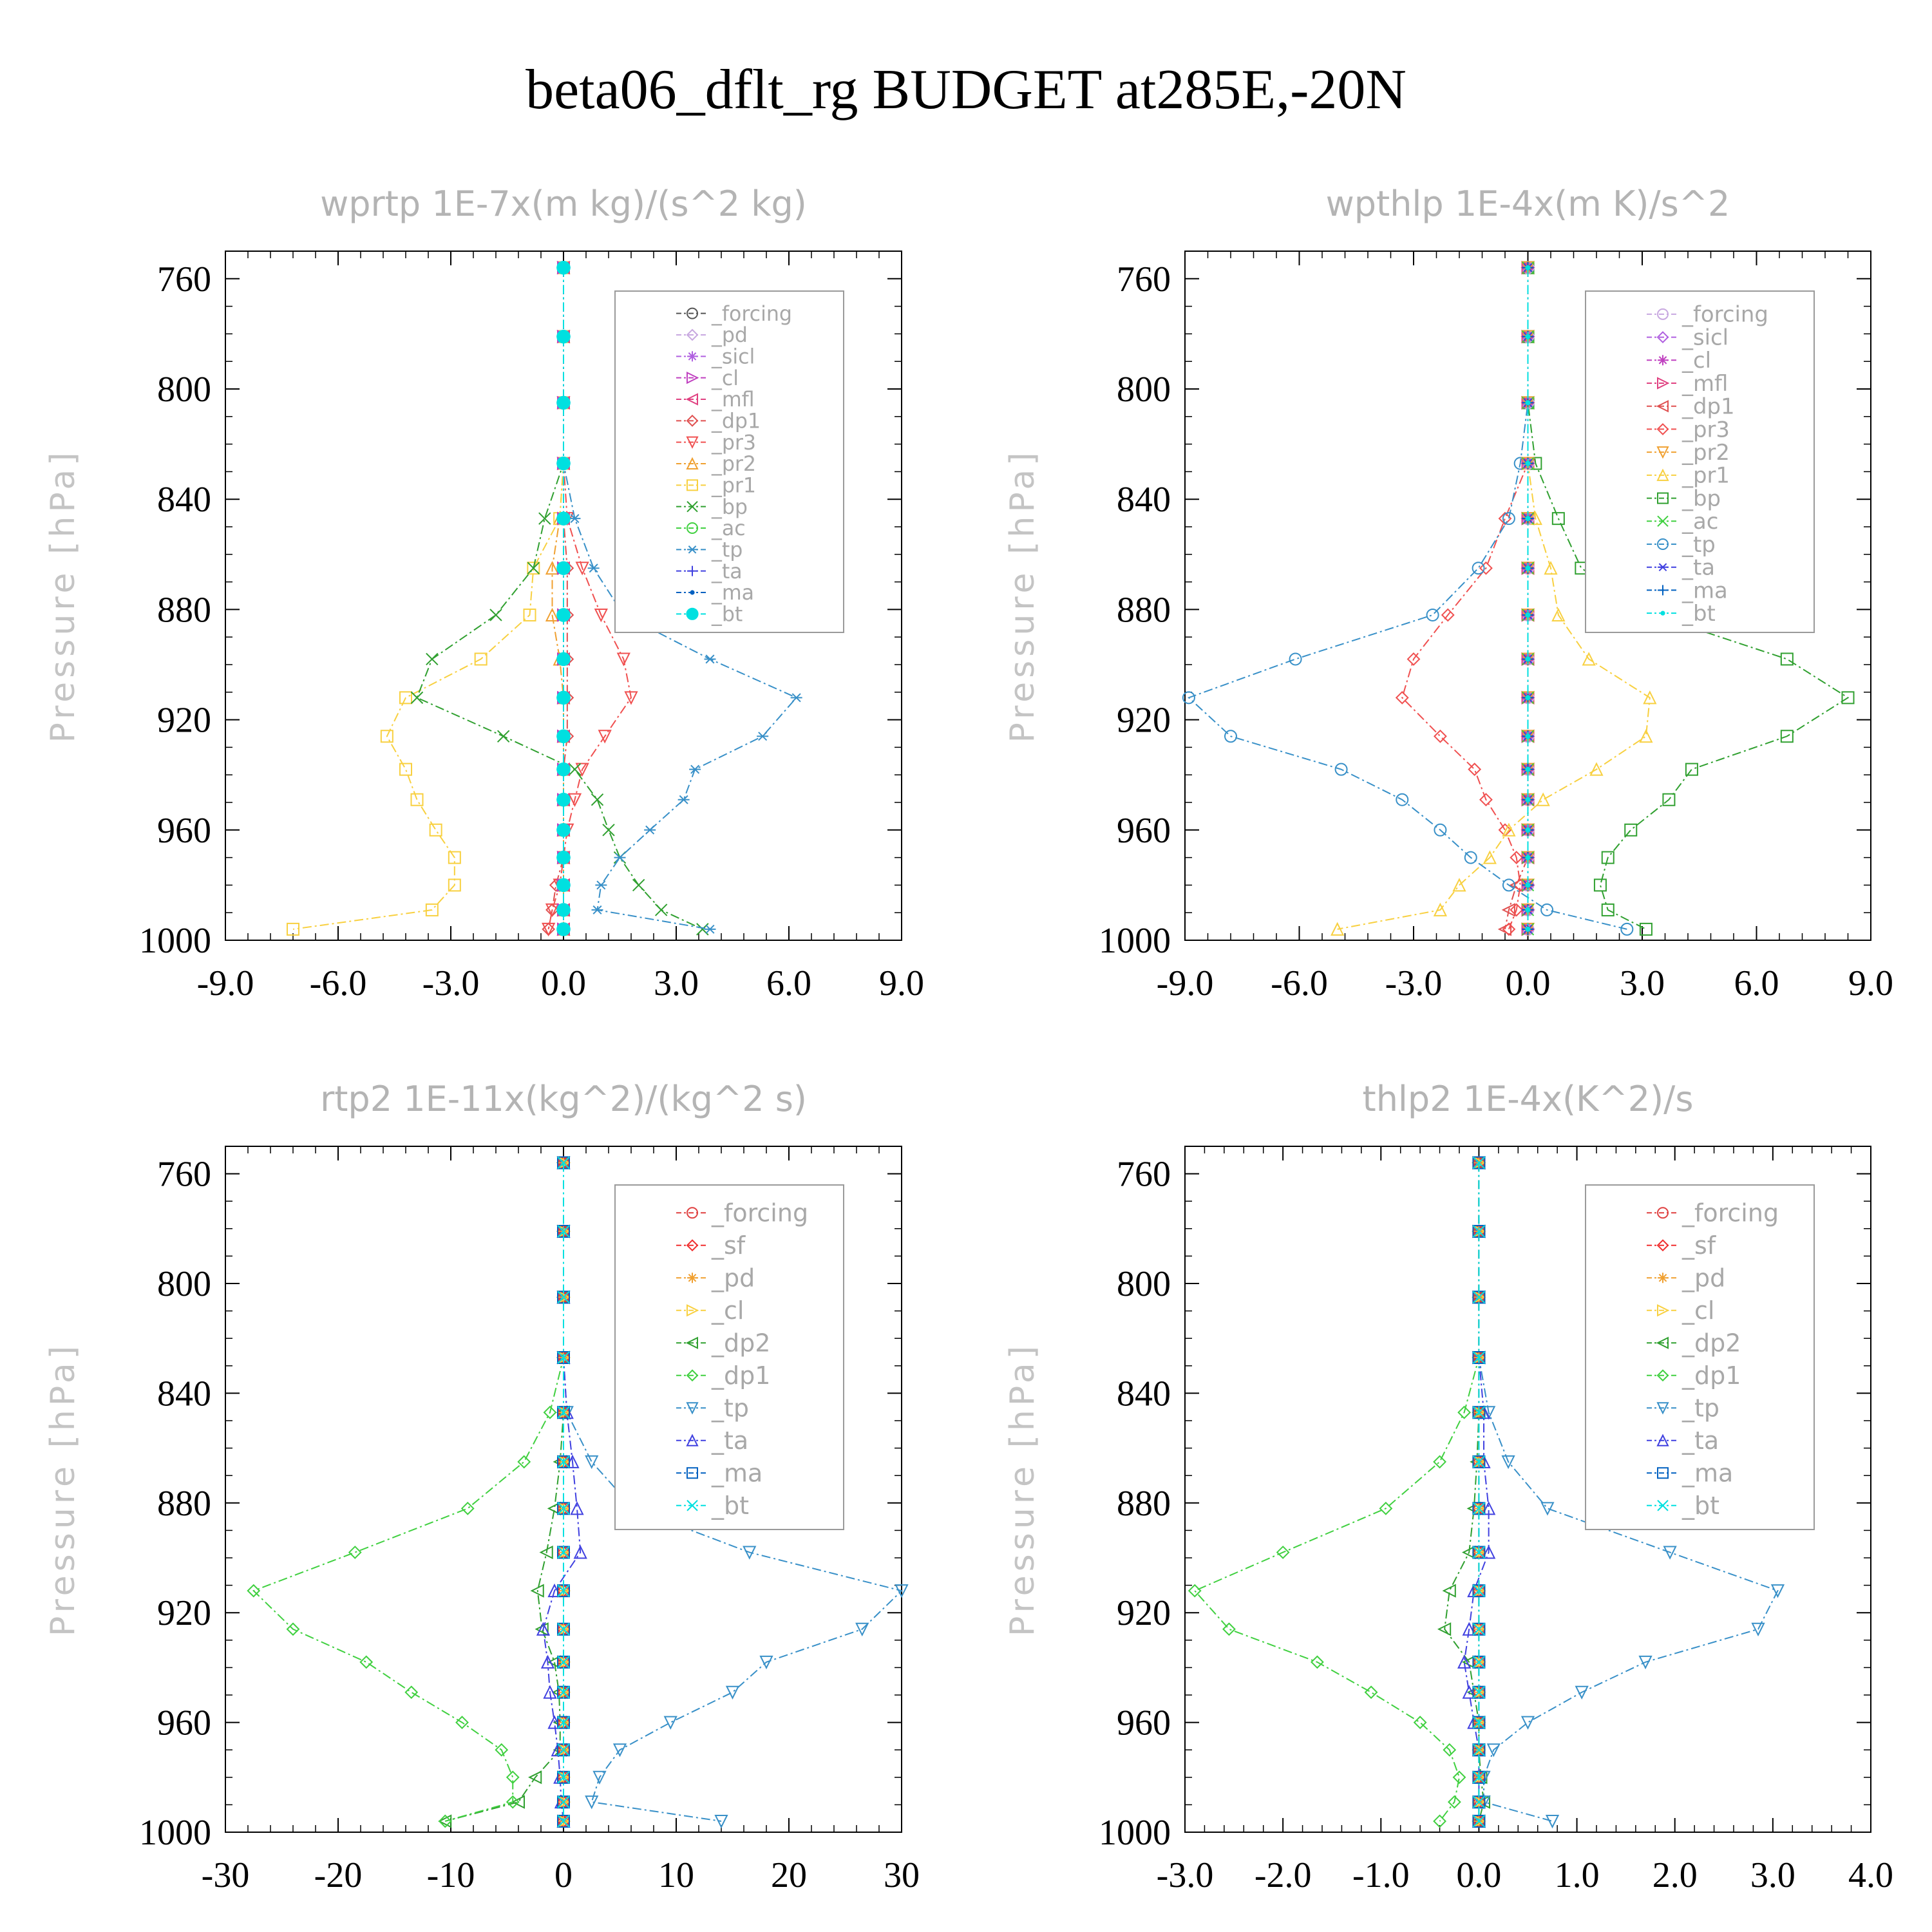 This screenshot has height=1932, width=1932. I want to click on y-tick-label: 960, so click(184, 1723).